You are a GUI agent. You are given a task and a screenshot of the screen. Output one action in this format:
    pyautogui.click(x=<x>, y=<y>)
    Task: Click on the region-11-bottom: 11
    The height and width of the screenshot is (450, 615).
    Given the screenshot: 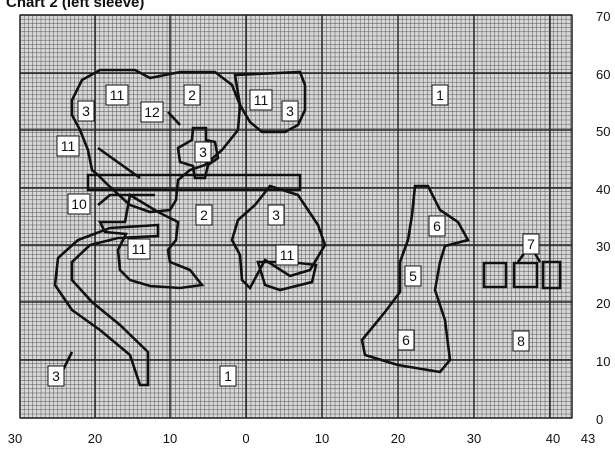 What is the action you would take?
    pyautogui.click(x=287, y=255)
    